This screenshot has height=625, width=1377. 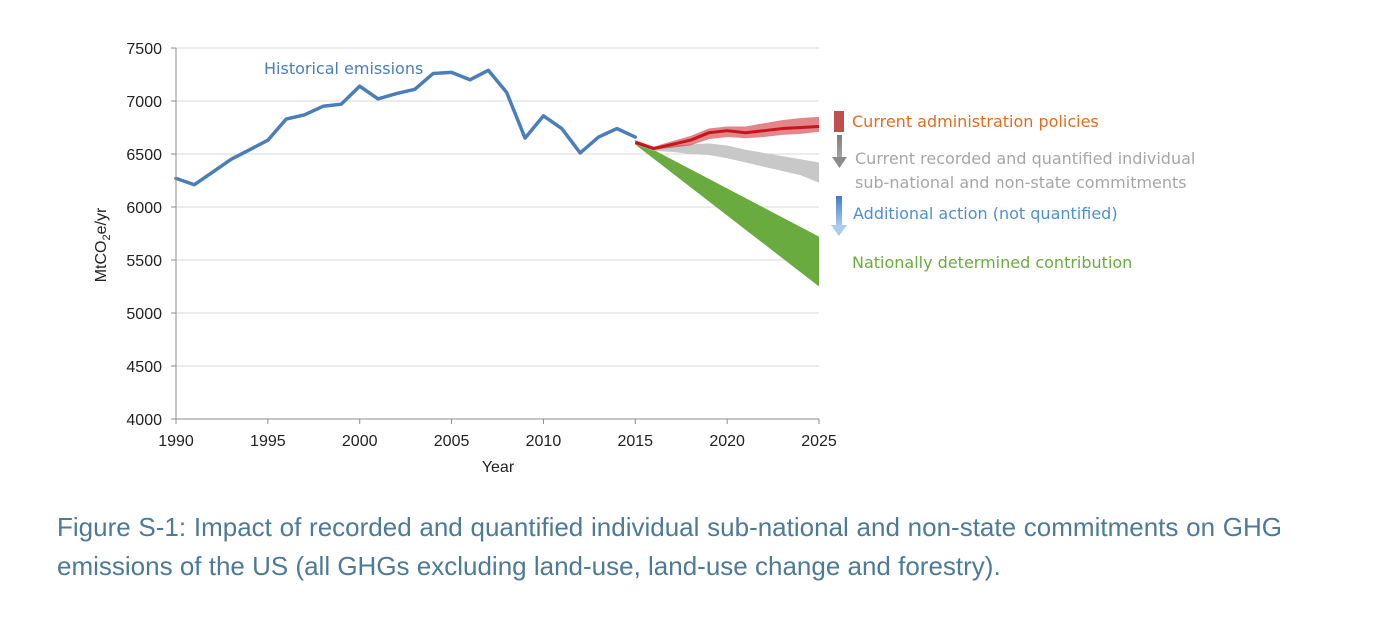 I want to click on y-tick-label: 6000, so click(x=144, y=208).